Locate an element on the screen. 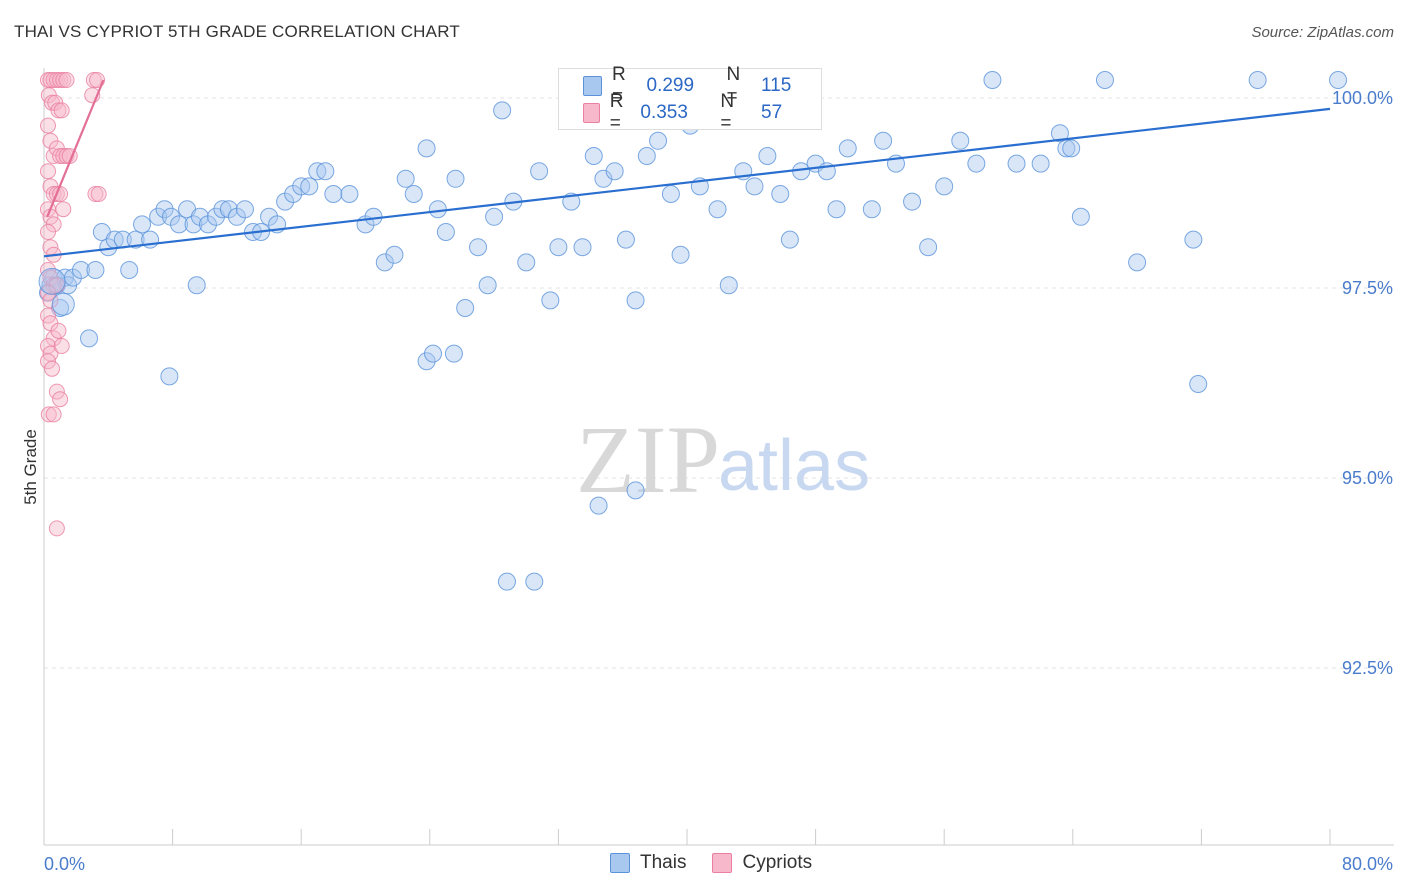  legend-box: R = 0.299 N = 115 R = 0.353 N = 57 is located at coordinates (690, 99).